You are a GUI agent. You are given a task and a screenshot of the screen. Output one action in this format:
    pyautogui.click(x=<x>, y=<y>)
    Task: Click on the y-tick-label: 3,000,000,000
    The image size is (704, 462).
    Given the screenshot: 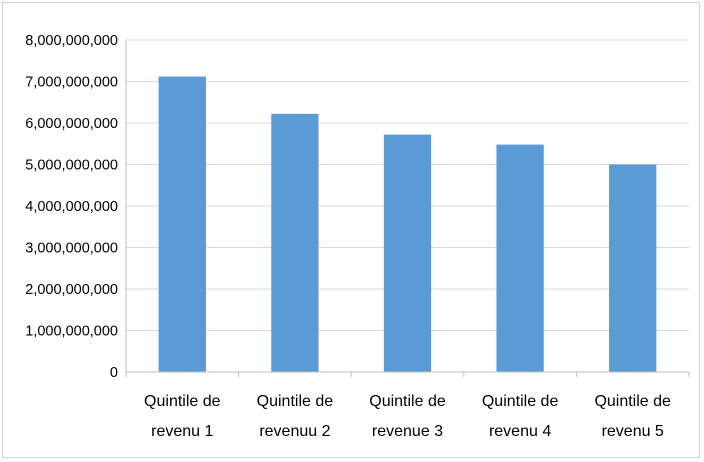 What is the action you would take?
    pyautogui.click(x=71, y=249)
    